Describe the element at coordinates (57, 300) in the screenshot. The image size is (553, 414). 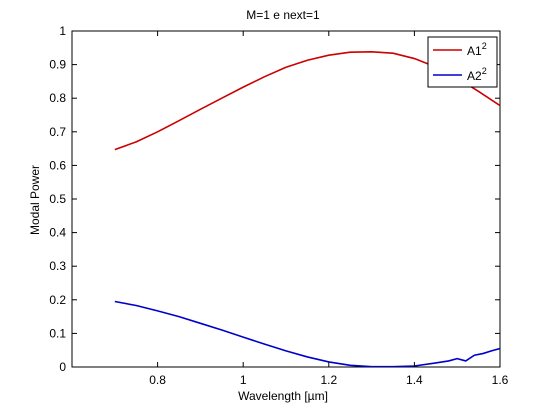
I see `y-tick-label: 0.2` at that location.